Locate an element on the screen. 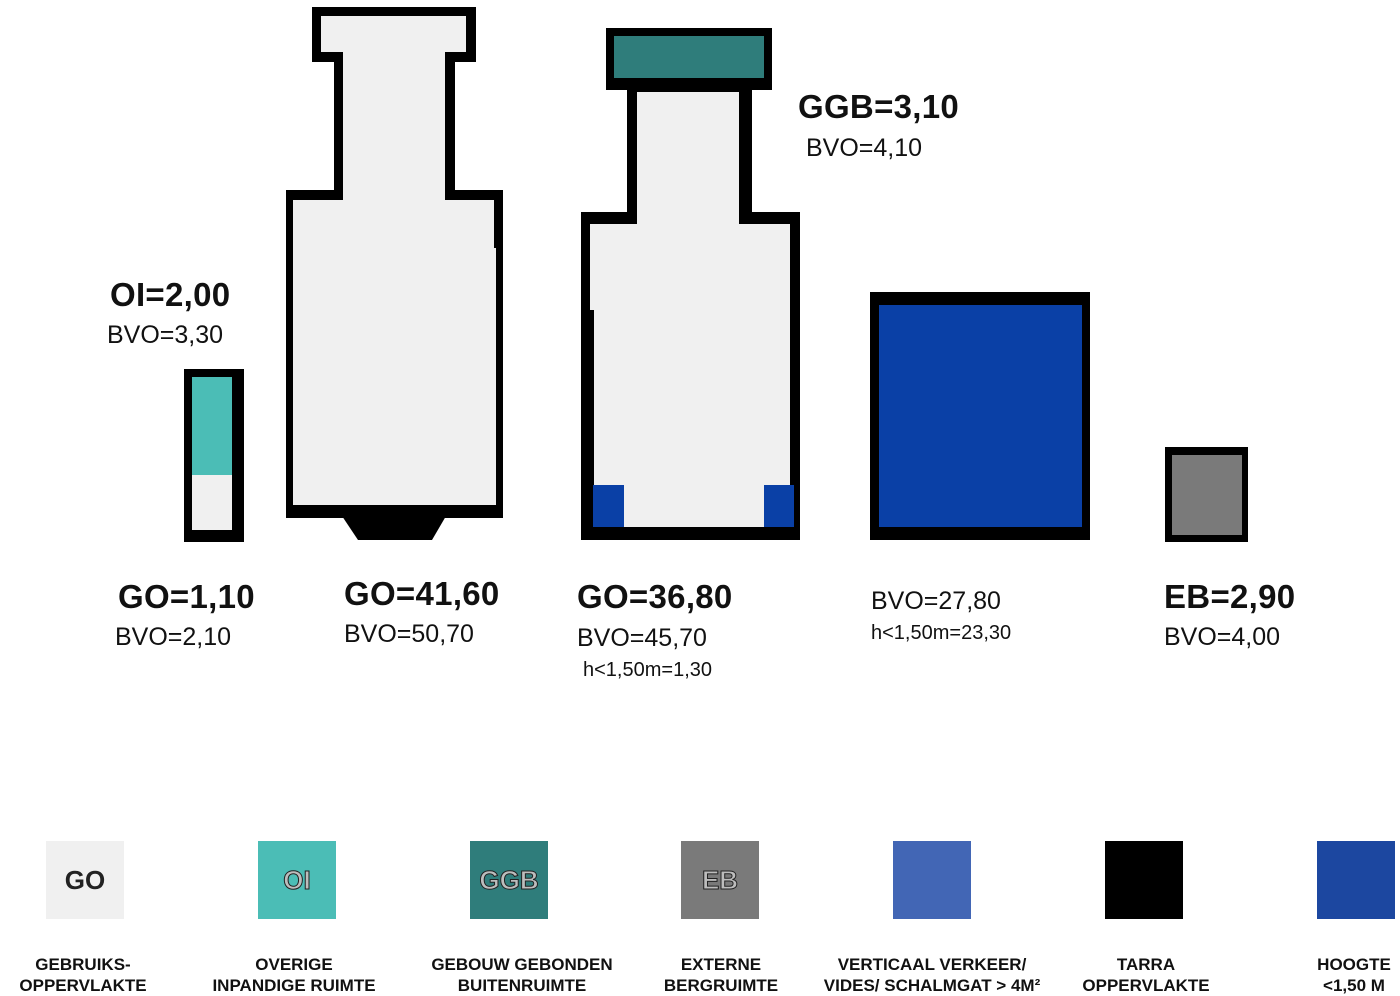 Image resolution: width=1400 pixels, height=996 pixels. legend-swatch-eb: EB is located at coordinates (720, 880).